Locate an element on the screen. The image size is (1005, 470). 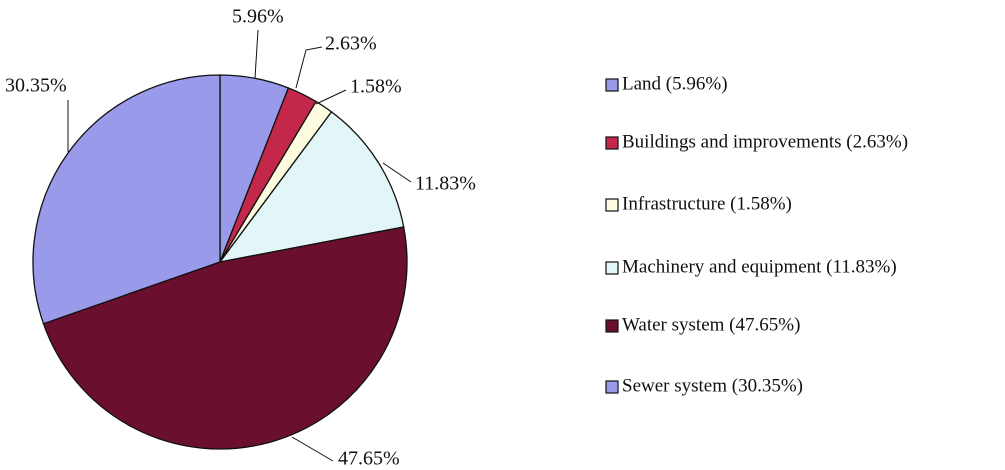
legend-label: Infrastructure (1.58%) is located at coordinates (707, 203).